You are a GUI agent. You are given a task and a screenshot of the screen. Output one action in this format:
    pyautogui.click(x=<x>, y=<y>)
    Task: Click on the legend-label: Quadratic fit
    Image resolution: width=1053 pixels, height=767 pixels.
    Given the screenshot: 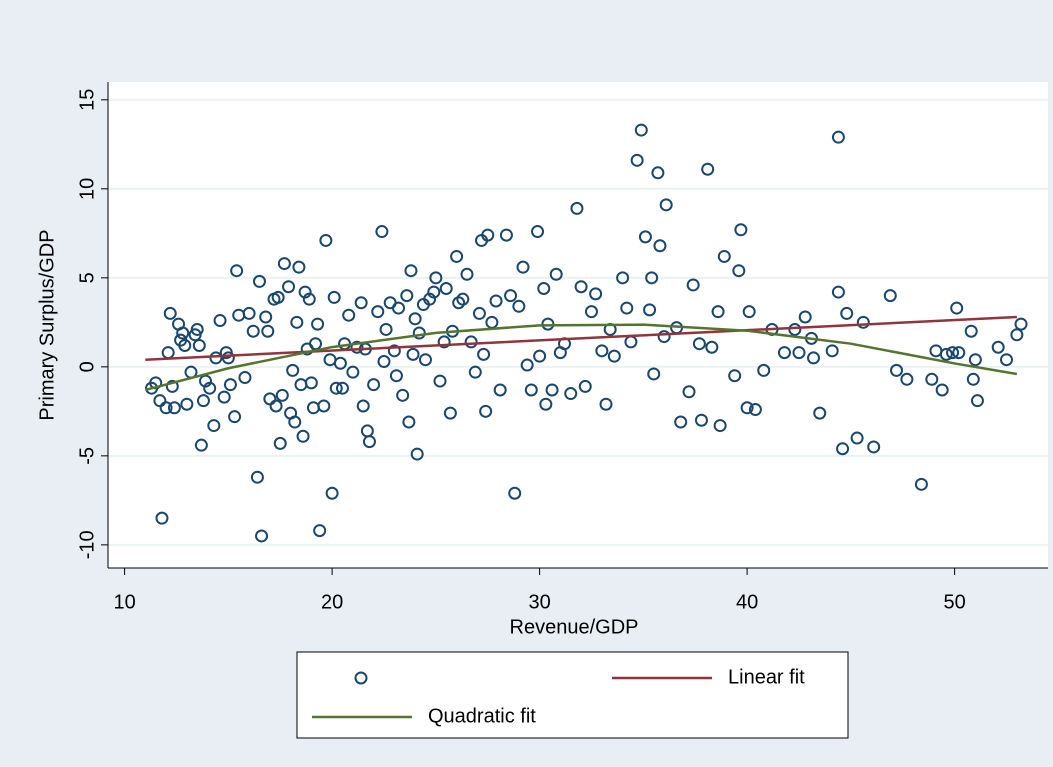 What is the action you would take?
    pyautogui.click(x=482, y=716)
    